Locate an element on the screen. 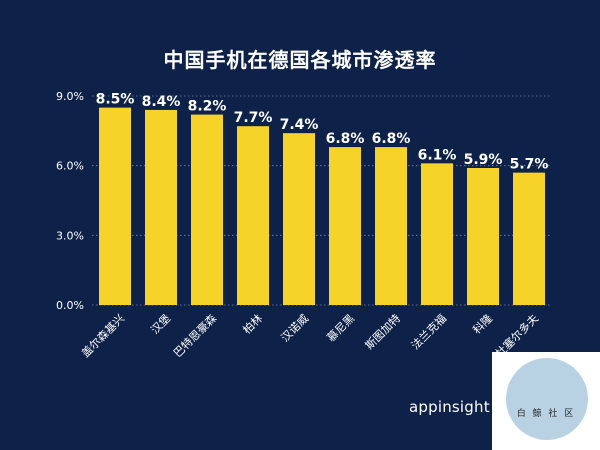 The height and width of the screenshot is (450, 600). watermark-logo: 白 鲸 社 区 is located at coordinates (546, 401).